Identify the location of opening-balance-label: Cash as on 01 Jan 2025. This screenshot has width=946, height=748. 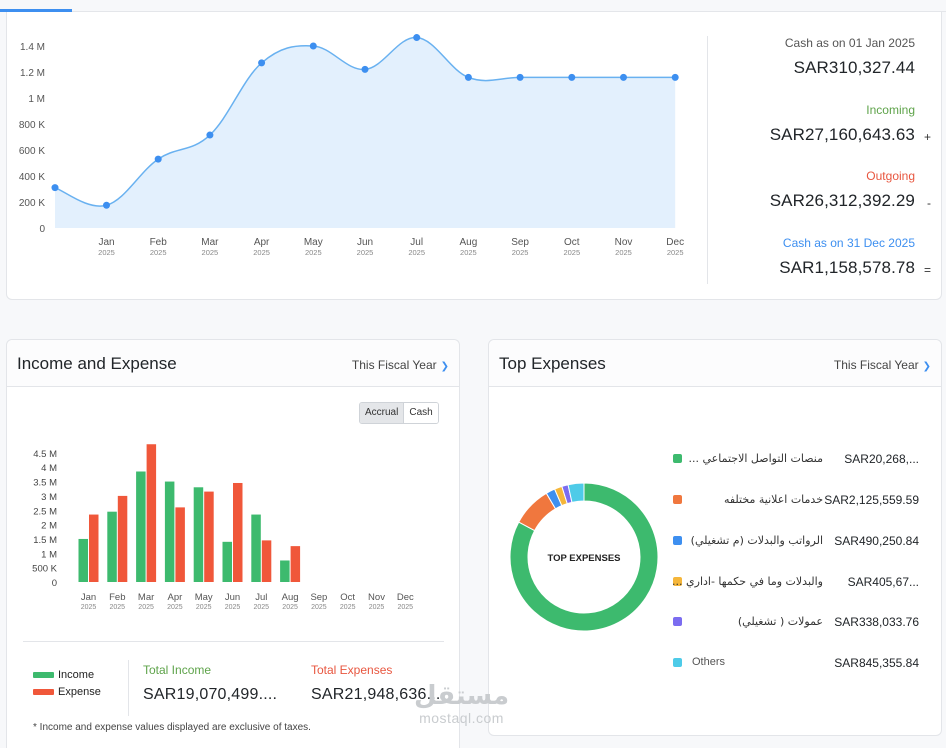
(849, 43).